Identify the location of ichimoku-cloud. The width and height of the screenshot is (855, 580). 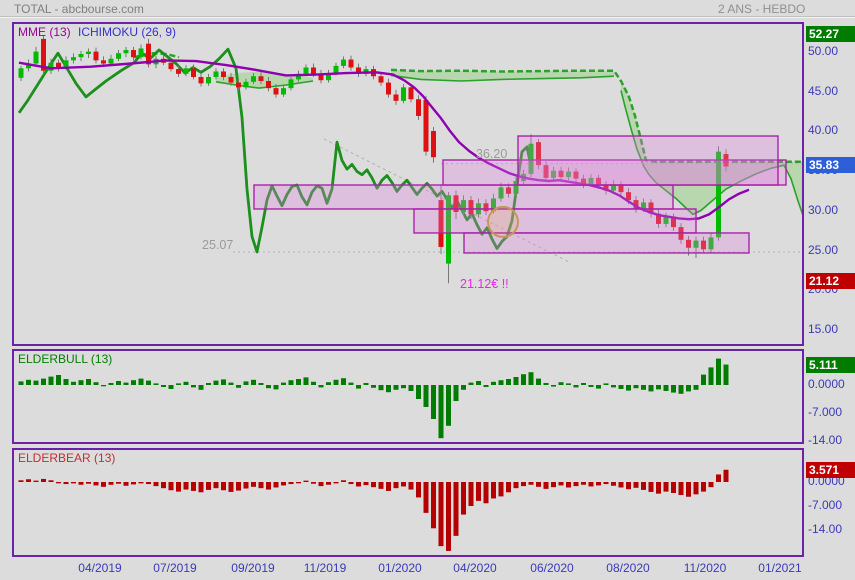
(711, 148).